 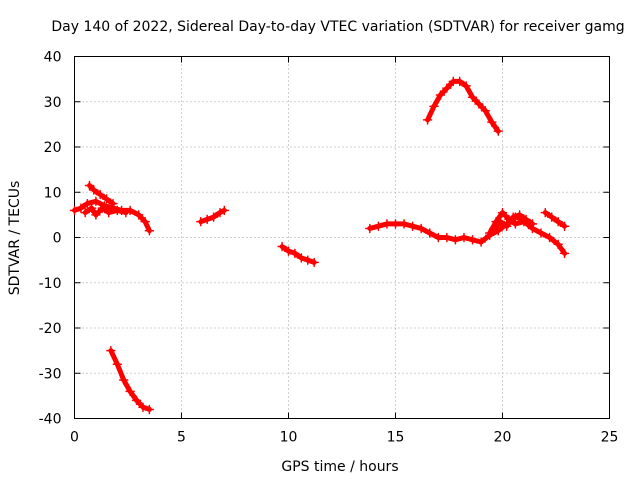 I want to click on y-axis-label: SDTVAR / TECUs, so click(x=15, y=238).